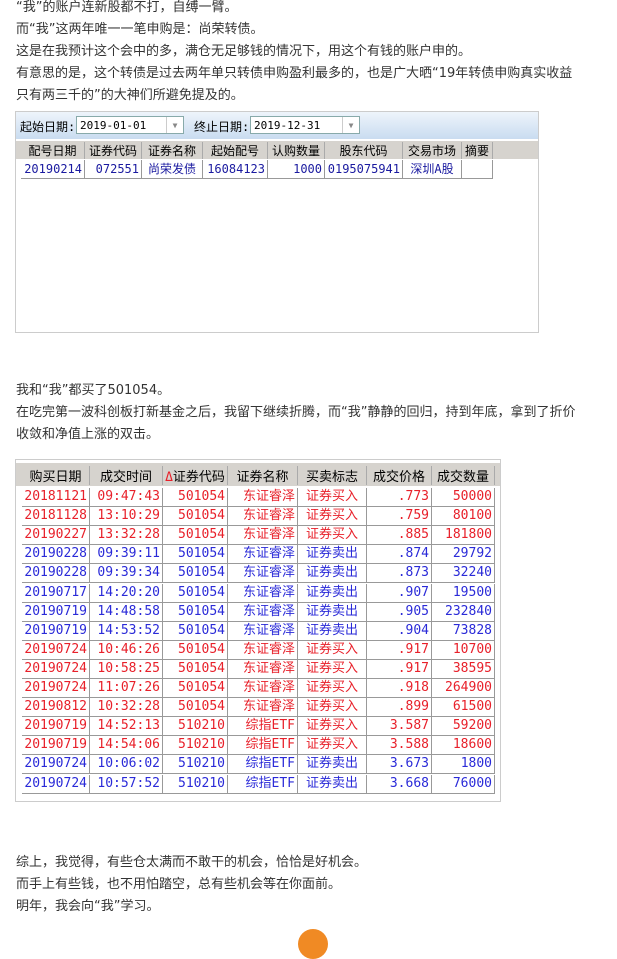 The width and height of the screenshot is (617, 959). I want to click on table-cell: .885, so click(399, 536).